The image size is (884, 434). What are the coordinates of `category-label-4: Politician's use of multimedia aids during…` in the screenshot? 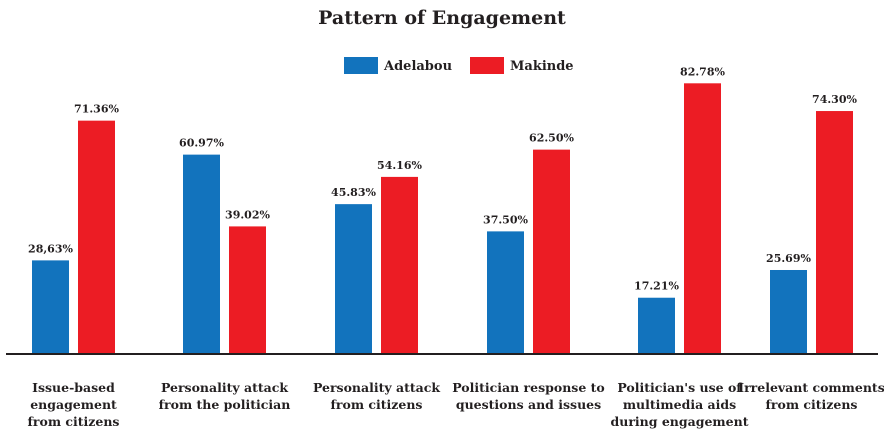 It's located at (680, 404).